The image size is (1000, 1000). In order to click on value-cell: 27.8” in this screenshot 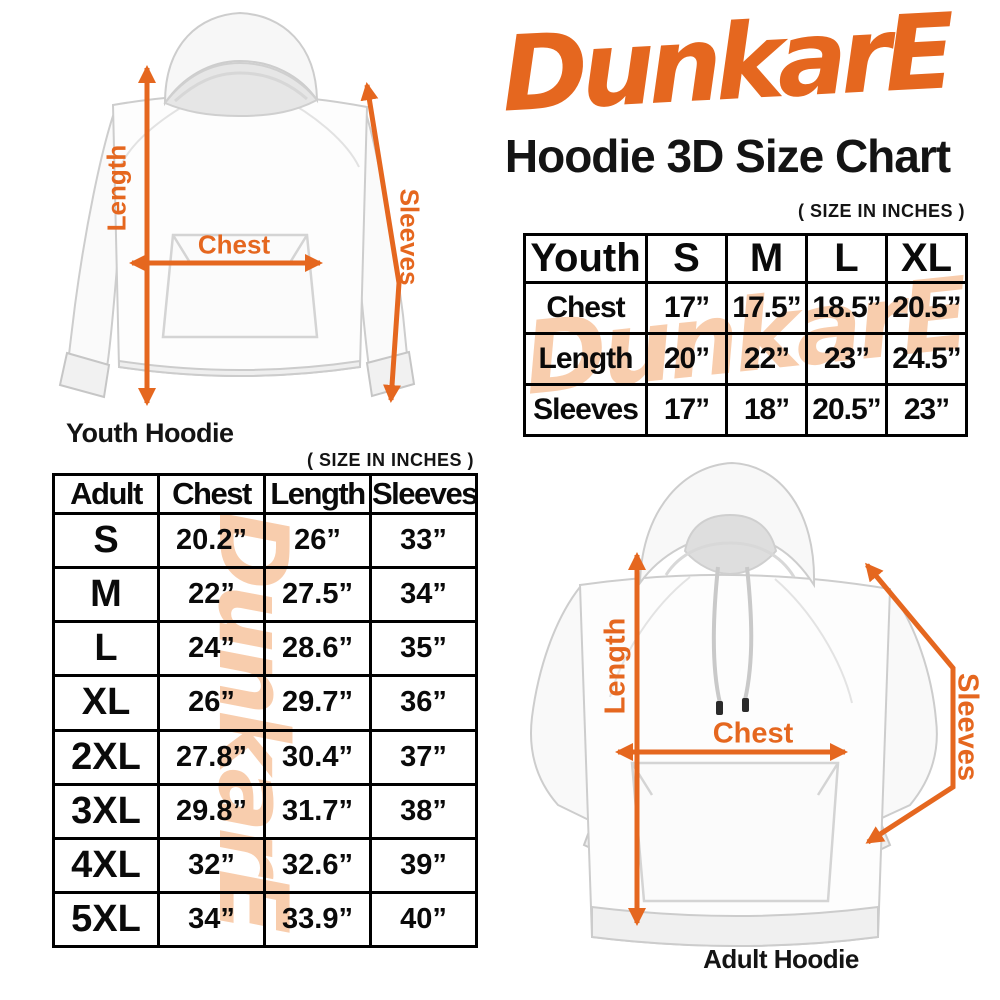, I will do `click(211, 757)`.